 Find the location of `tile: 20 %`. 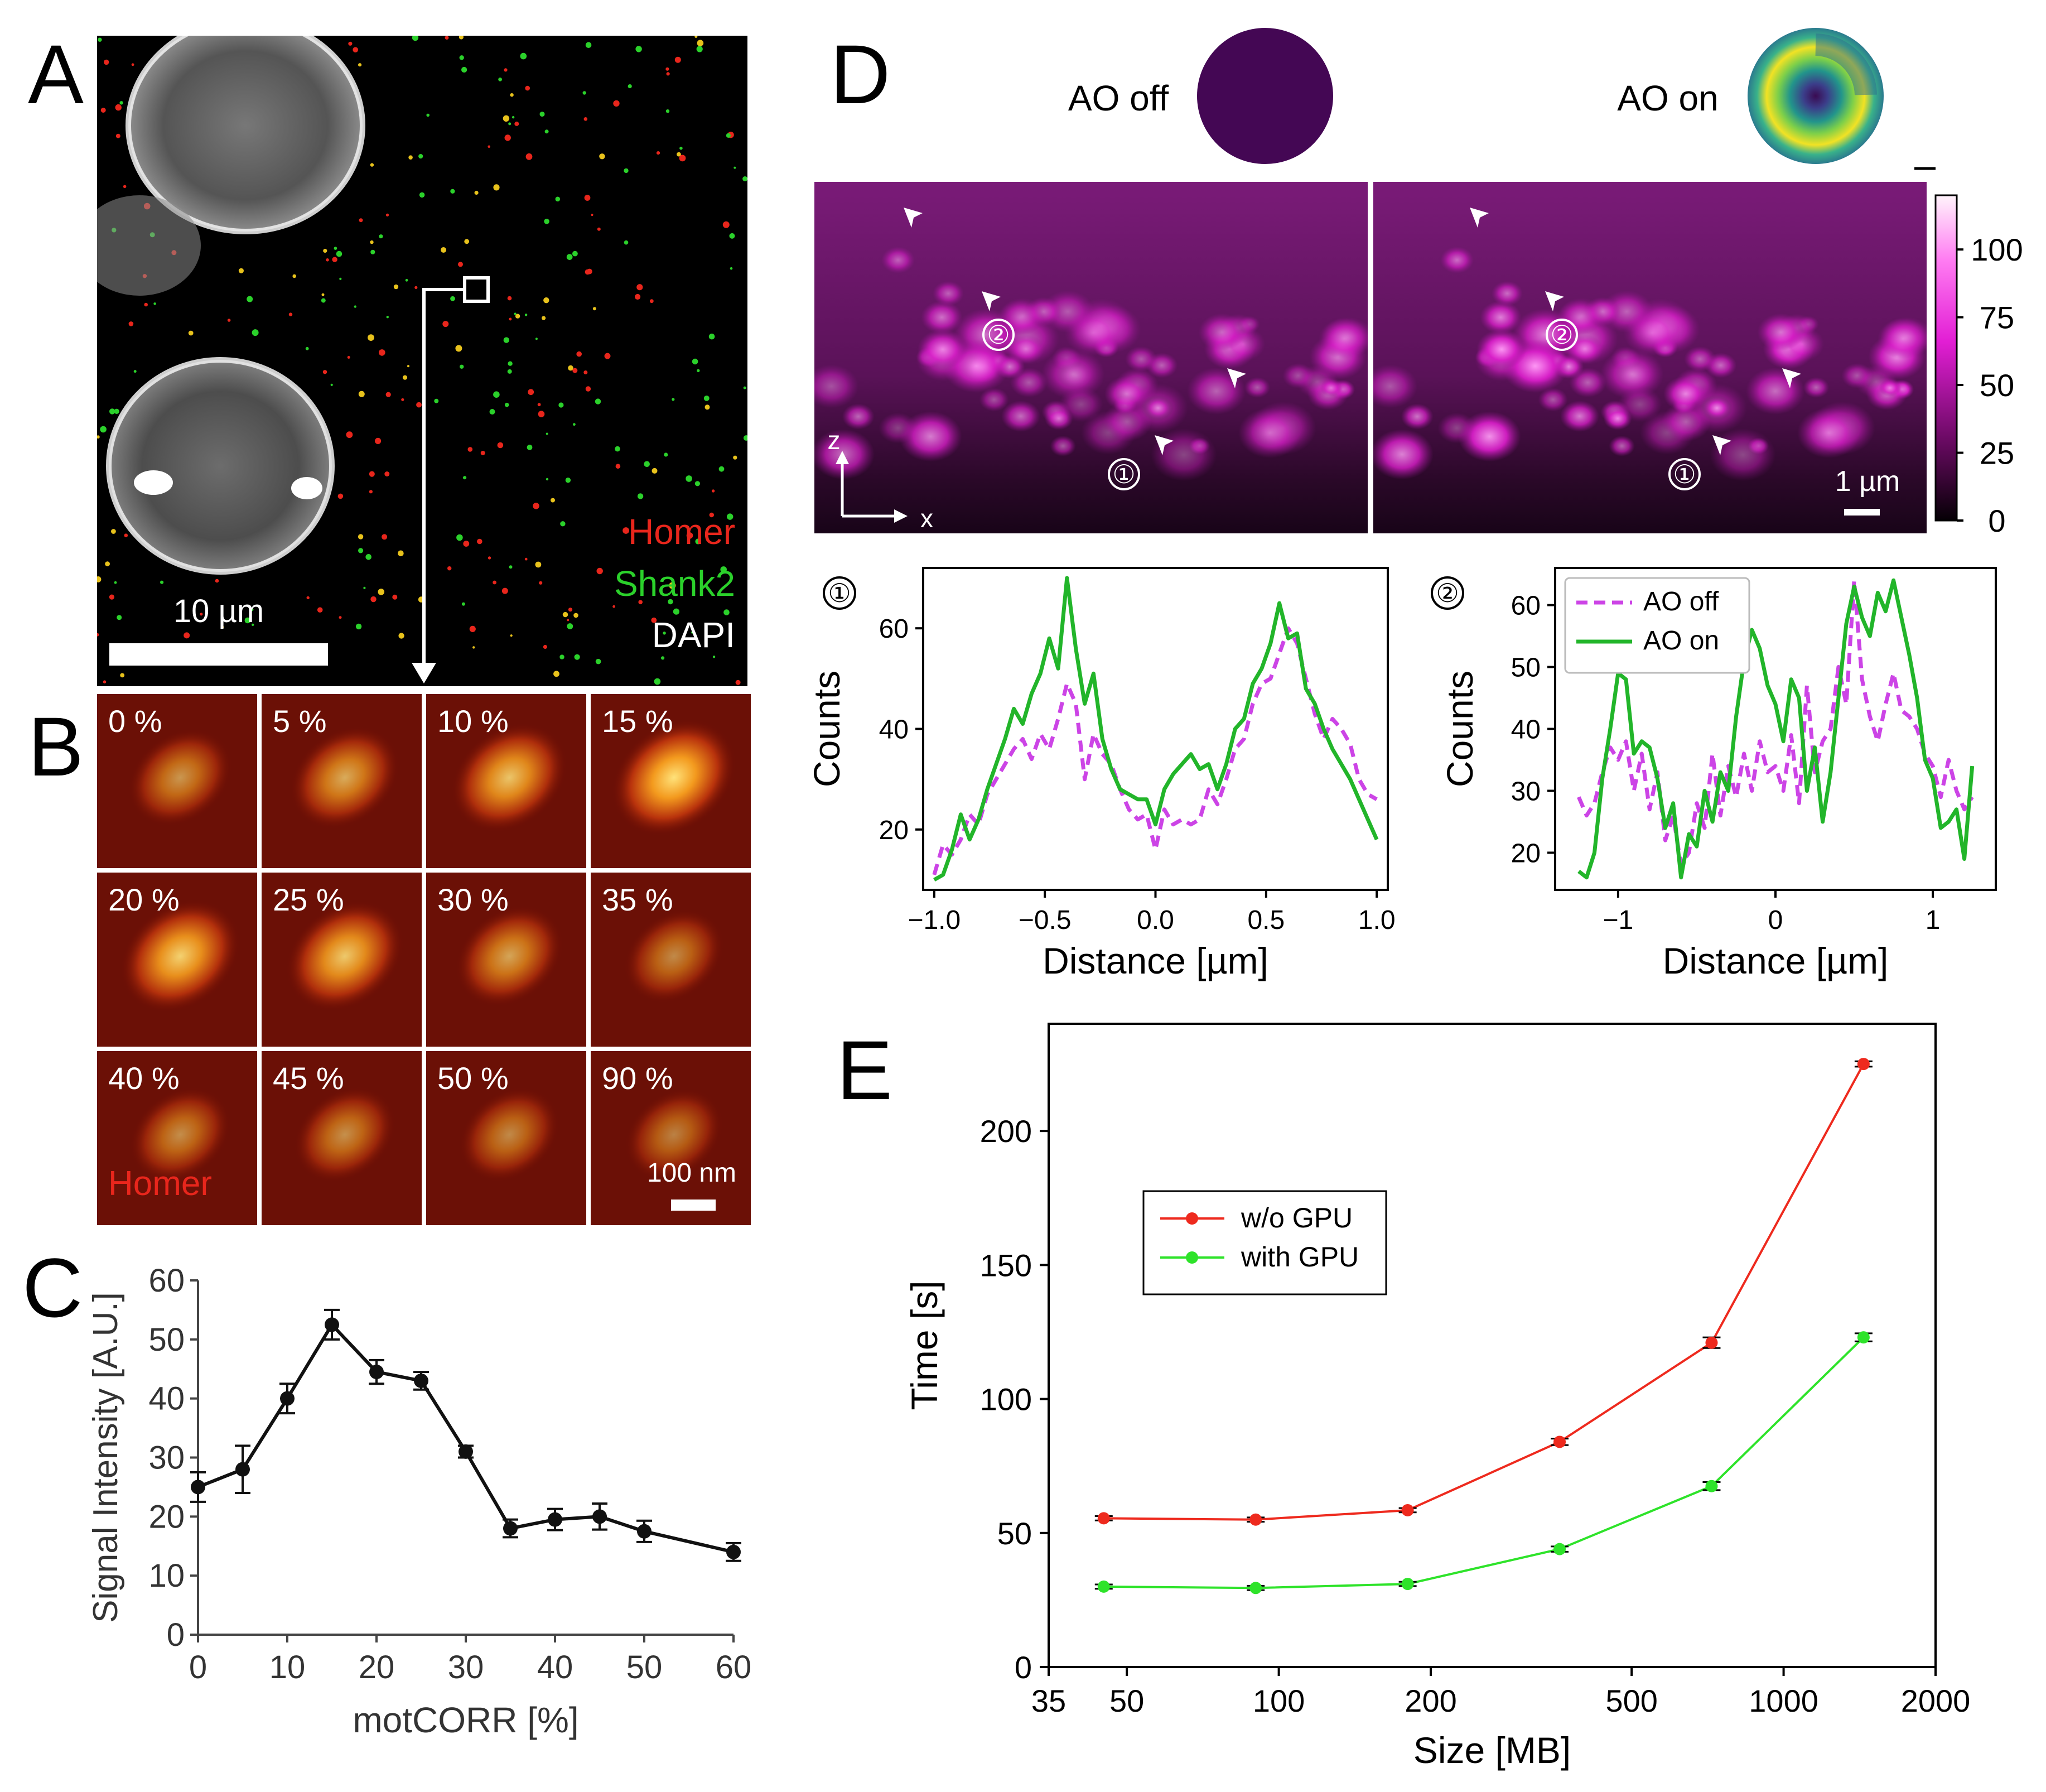

tile: 20 % is located at coordinates (177, 960).